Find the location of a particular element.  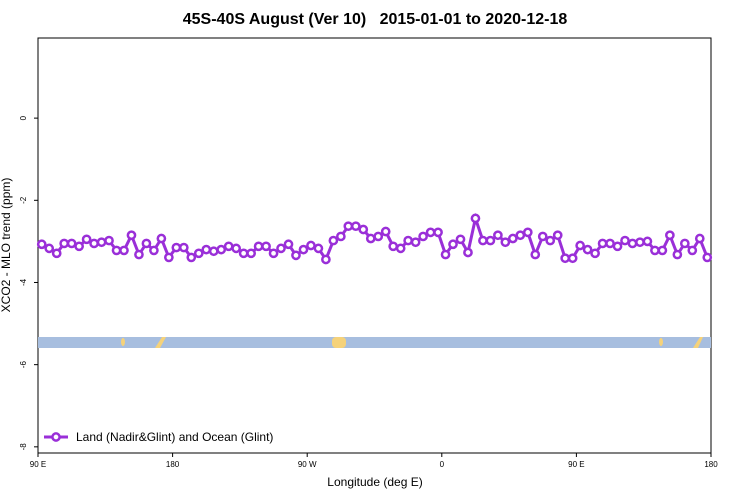

y-tick-label: -2 is located at coordinates (23, 200).